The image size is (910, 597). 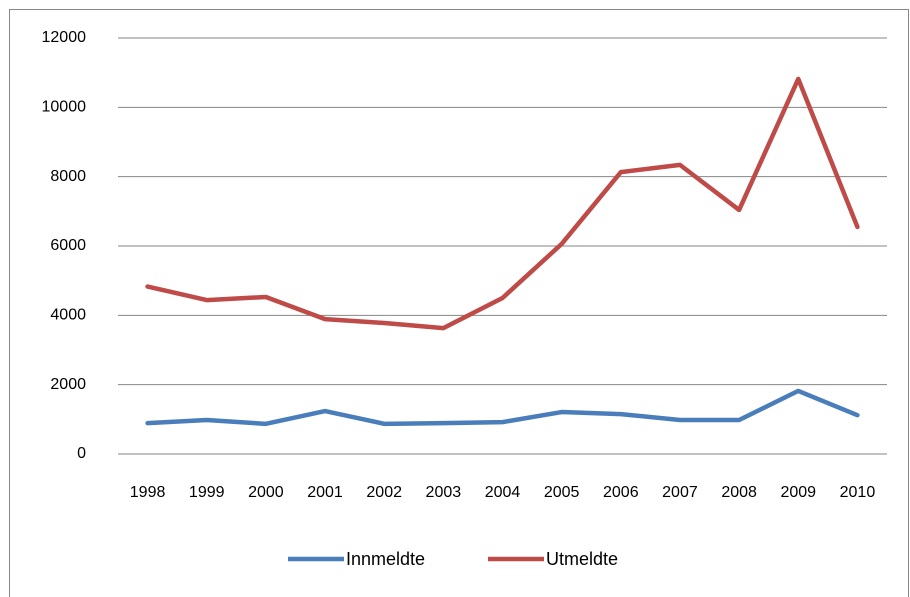 I want to click on x-tick-label: 2002, so click(x=384, y=492).